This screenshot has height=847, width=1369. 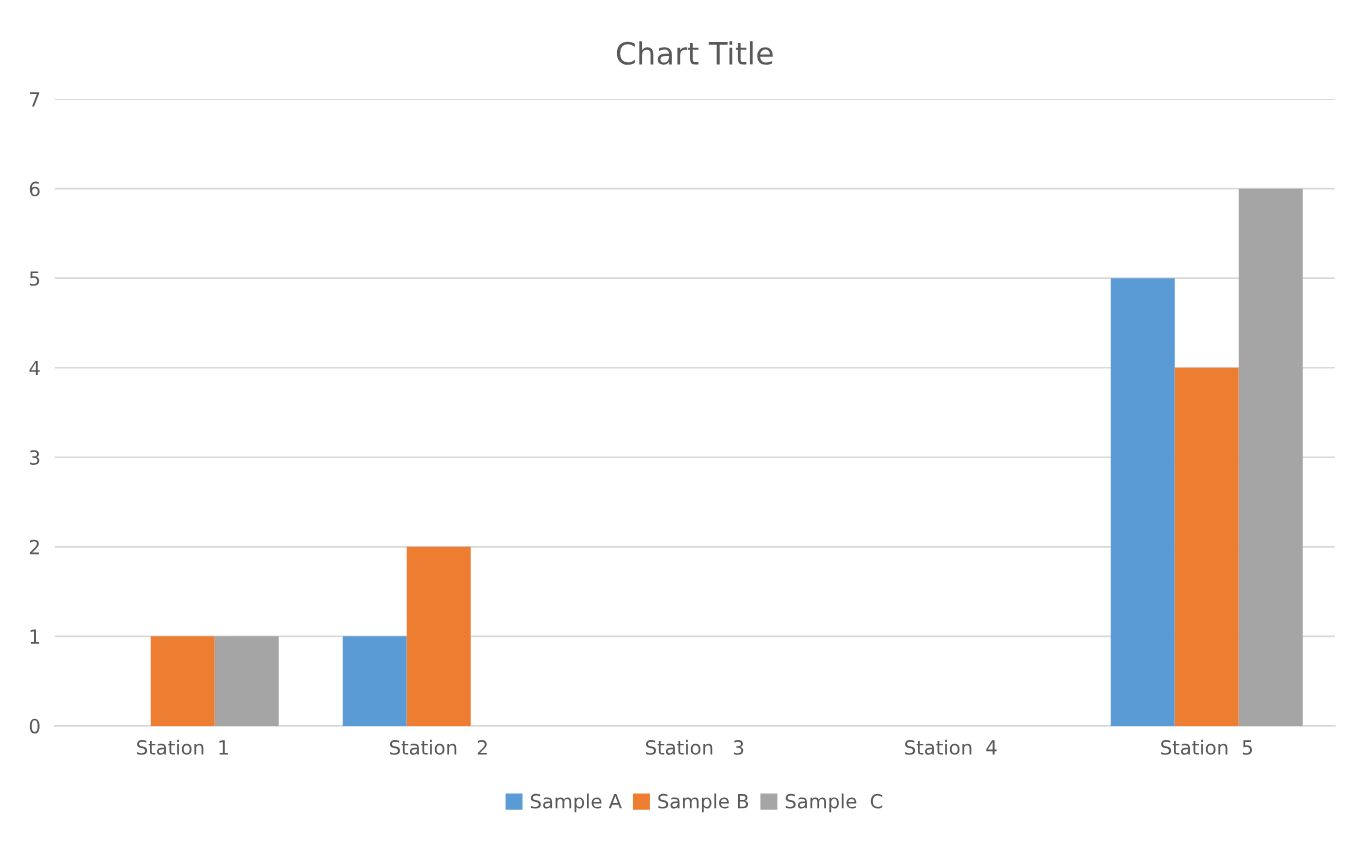 What do you see at coordinates (703, 803) in the screenshot?
I see `legend-label: Sample B` at bounding box center [703, 803].